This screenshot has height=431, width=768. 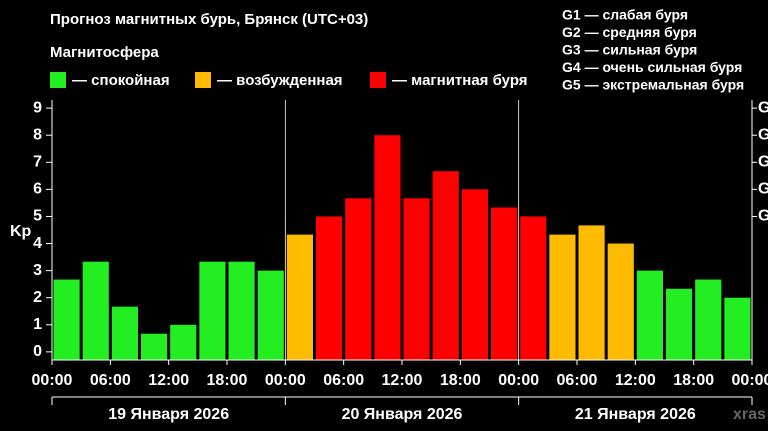 I want to click on storm-legend-item: G1 — слабая буря, so click(x=625, y=15).